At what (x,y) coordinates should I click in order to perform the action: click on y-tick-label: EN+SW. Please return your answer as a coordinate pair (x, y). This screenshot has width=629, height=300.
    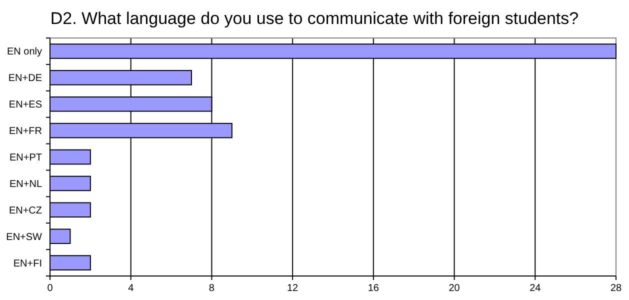
    Looking at the image, I should click on (24, 237).